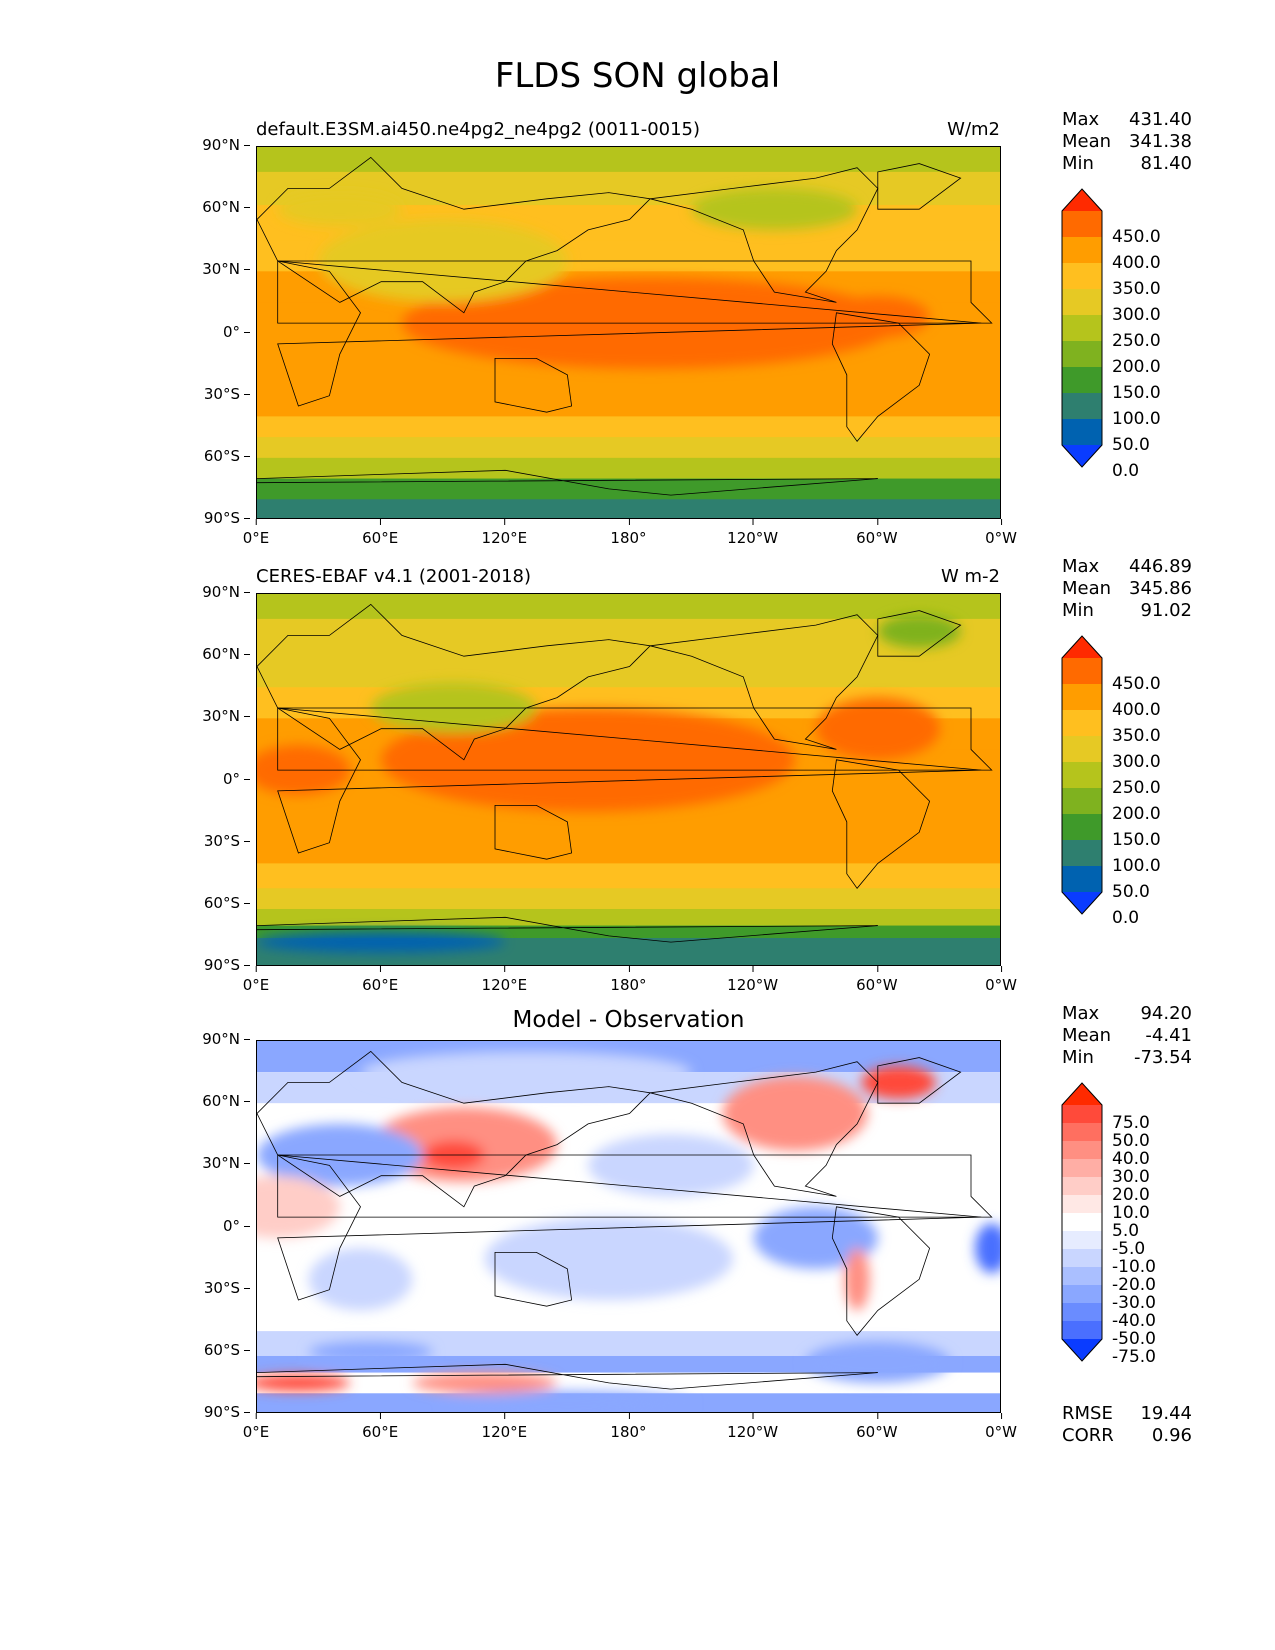 The image size is (1275, 1650). Describe the element at coordinates (226, 716) in the screenshot. I see `lat-tick-label: 30°N` at that location.